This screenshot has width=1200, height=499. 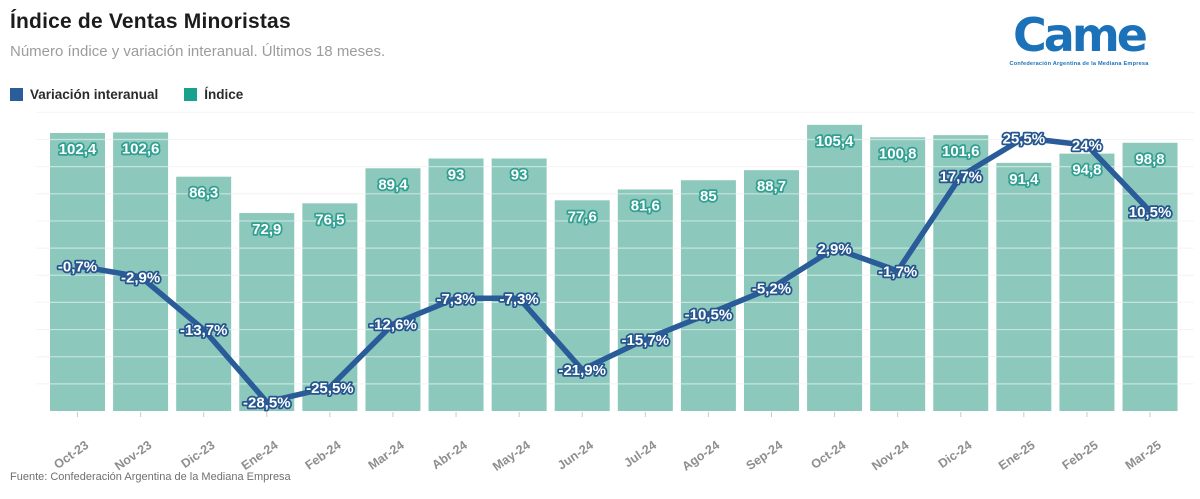 I want to click on variacion-value-label: 2,9%, so click(x=834, y=249).